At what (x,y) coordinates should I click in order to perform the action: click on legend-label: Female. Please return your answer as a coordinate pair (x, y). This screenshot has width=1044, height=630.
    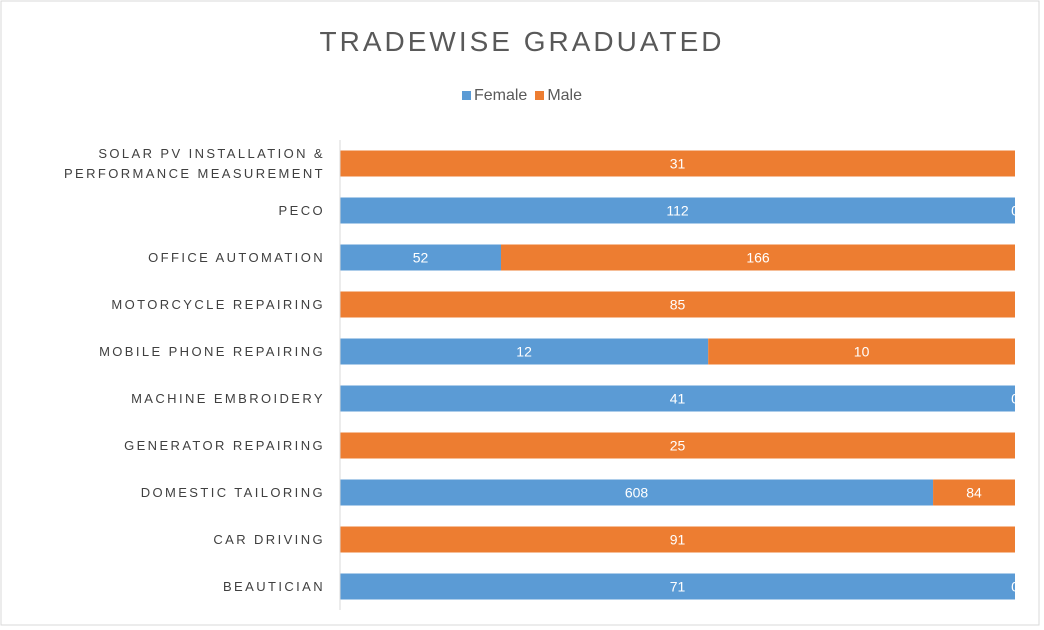
    Looking at the image, I should click on (500, 95).